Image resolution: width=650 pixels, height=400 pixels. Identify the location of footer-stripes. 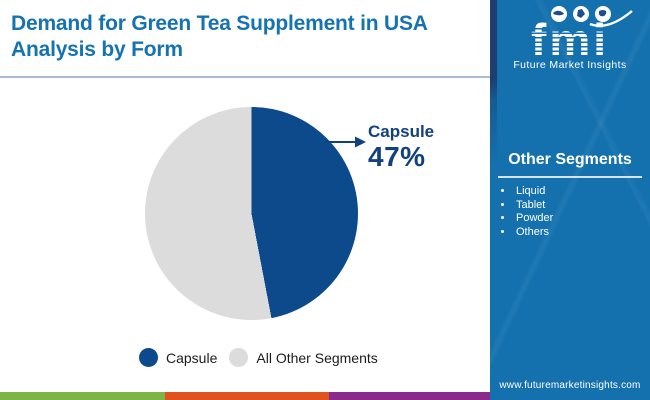
(245, 396).